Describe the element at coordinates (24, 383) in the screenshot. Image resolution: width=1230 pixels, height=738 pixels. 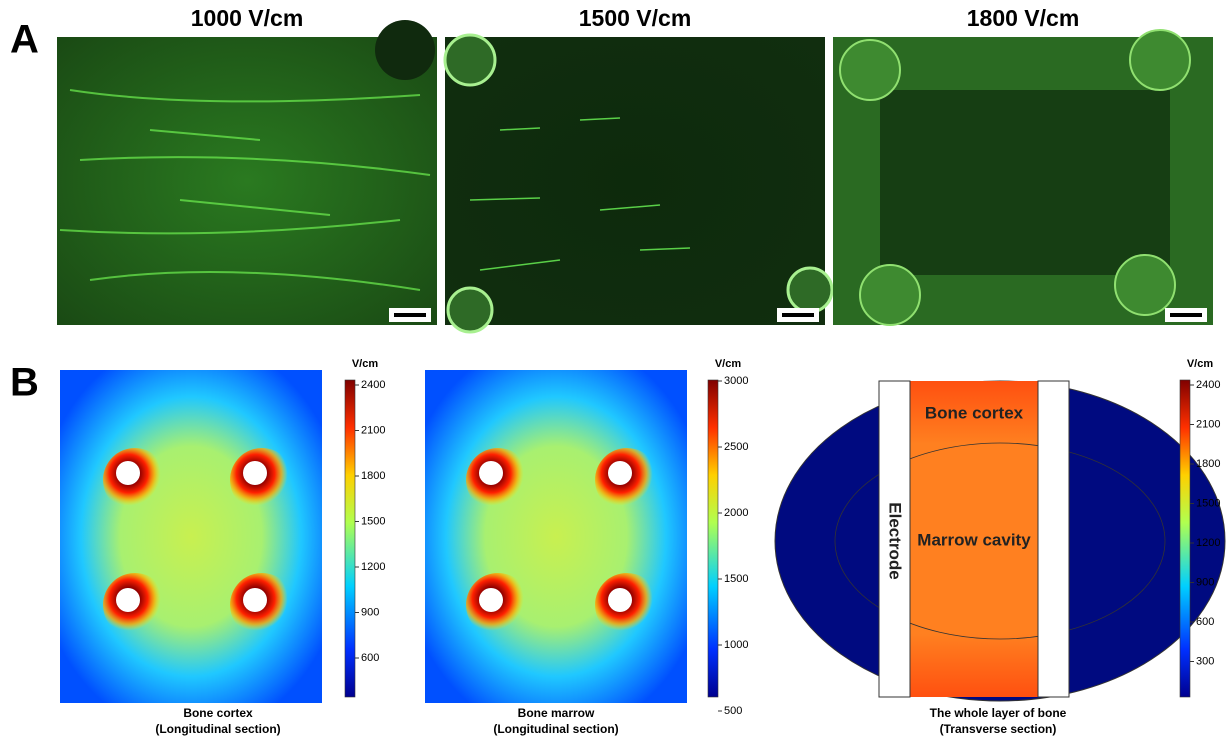
I see `panel-label: B` at that location.